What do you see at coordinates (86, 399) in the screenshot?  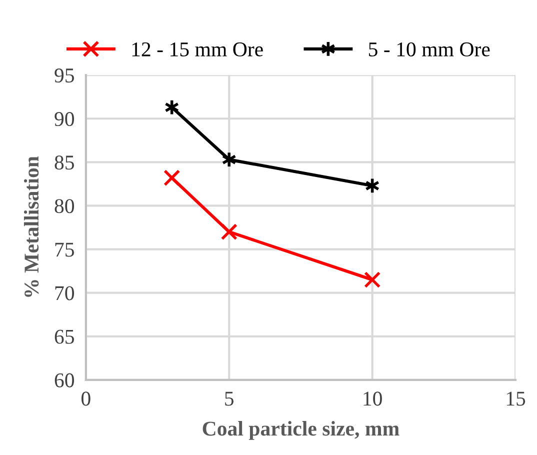 I see `x-tick-label: 0` at bounding box center [86, 399].